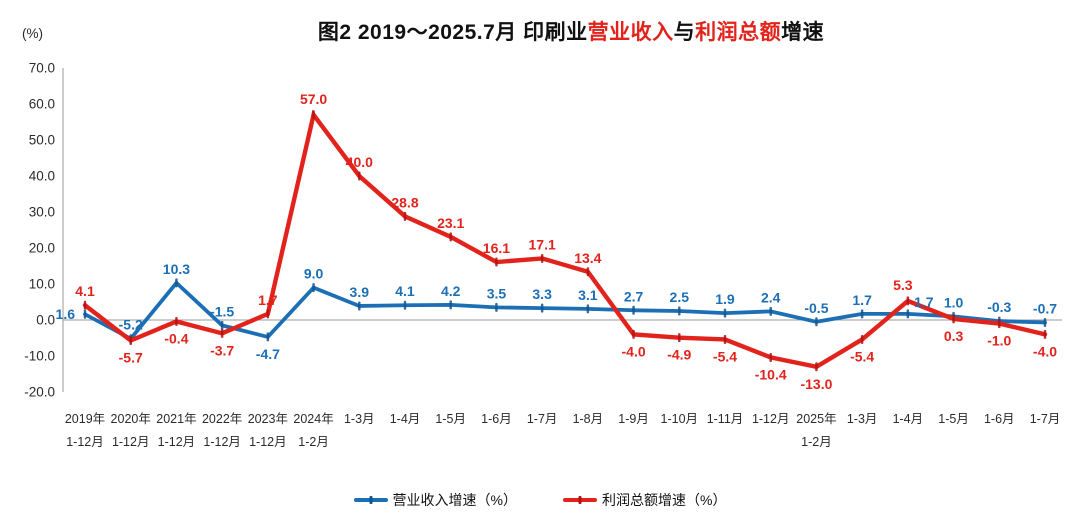  What do you see at coordinates (680, 419) in the screenshot?
I see `x-tick-label: 1-10月` at bounding box center [680, 419].